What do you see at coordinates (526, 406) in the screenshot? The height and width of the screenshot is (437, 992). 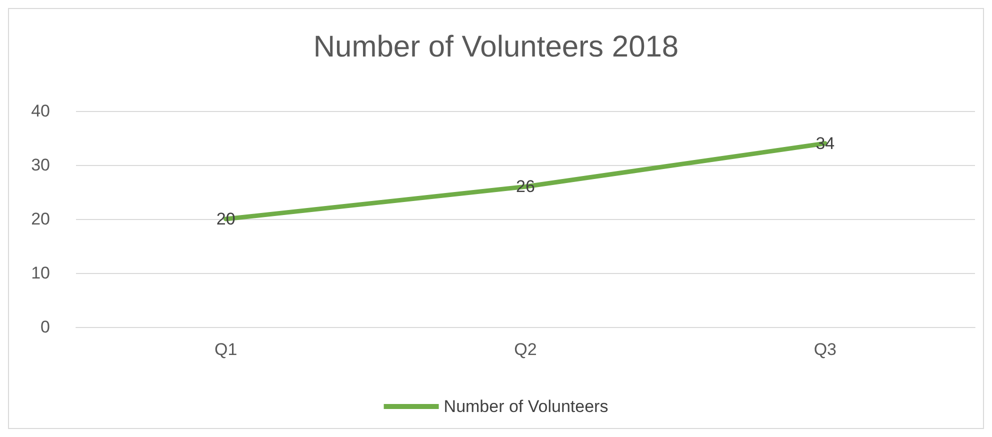 I see `legend-label: Number of Volunteers` at bounding box center [526, 406].